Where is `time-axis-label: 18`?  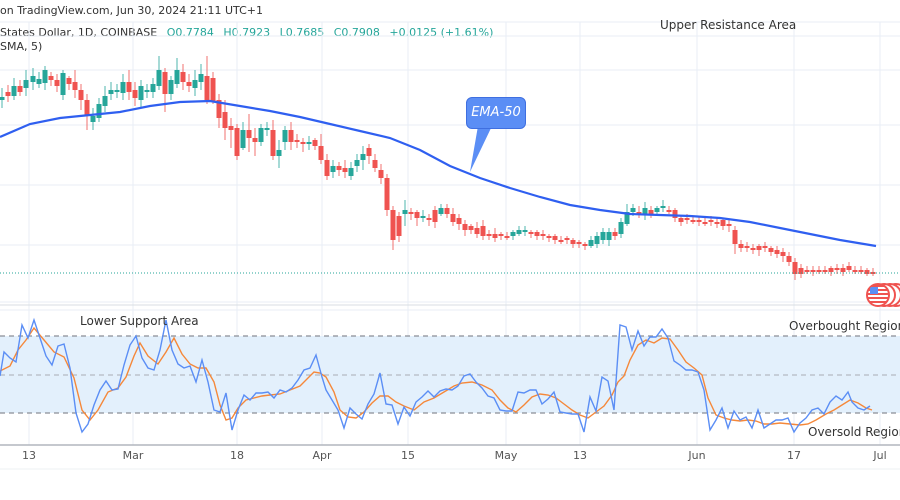
time-axis-label: 18 is located at coordinates (237, 455).